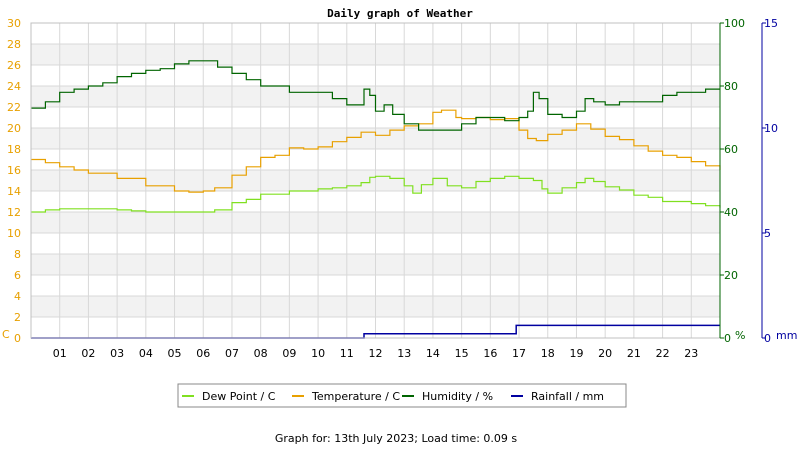 Image resolution: width=800 pixels, height=450 pixels. Describe the element at coordinates (14, 23) in the screenshot. I see `left-tick-label: 30` at that location.